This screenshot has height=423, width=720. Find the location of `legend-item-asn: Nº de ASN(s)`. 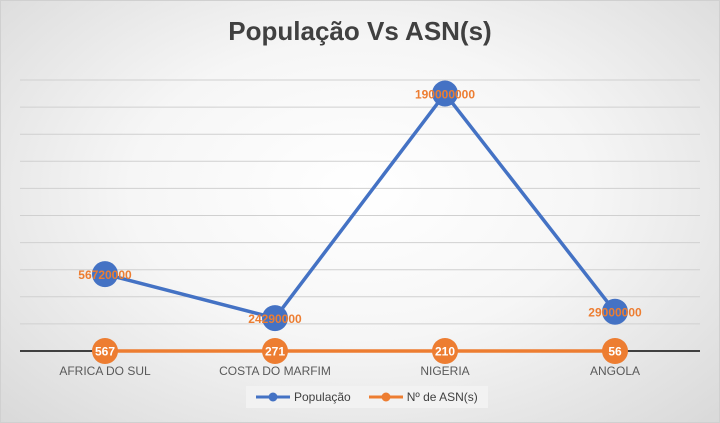

legend-item-asn: Nº de ASN(s) is located at coordinates (423, 397).